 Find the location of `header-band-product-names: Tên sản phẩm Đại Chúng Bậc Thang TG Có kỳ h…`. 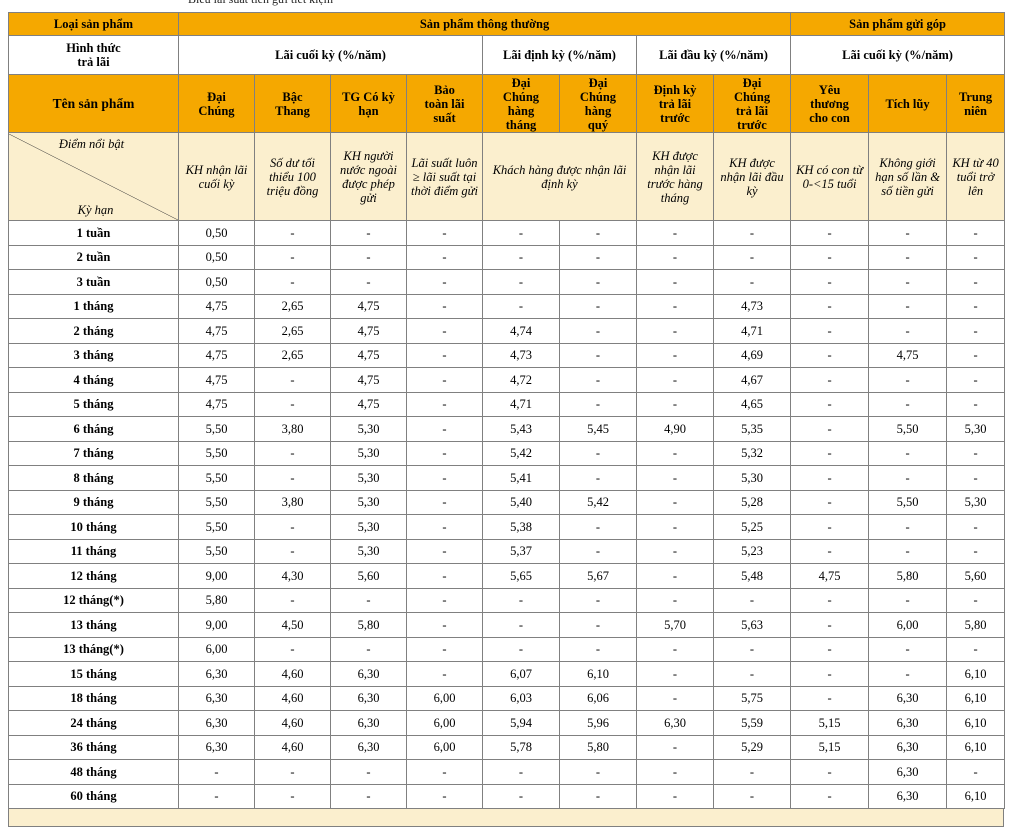

header-band-product-names: Tên sản phẩm Đại Chúng Bậc Thang TG Có kỳ h… is located at coordinates (507, 103).